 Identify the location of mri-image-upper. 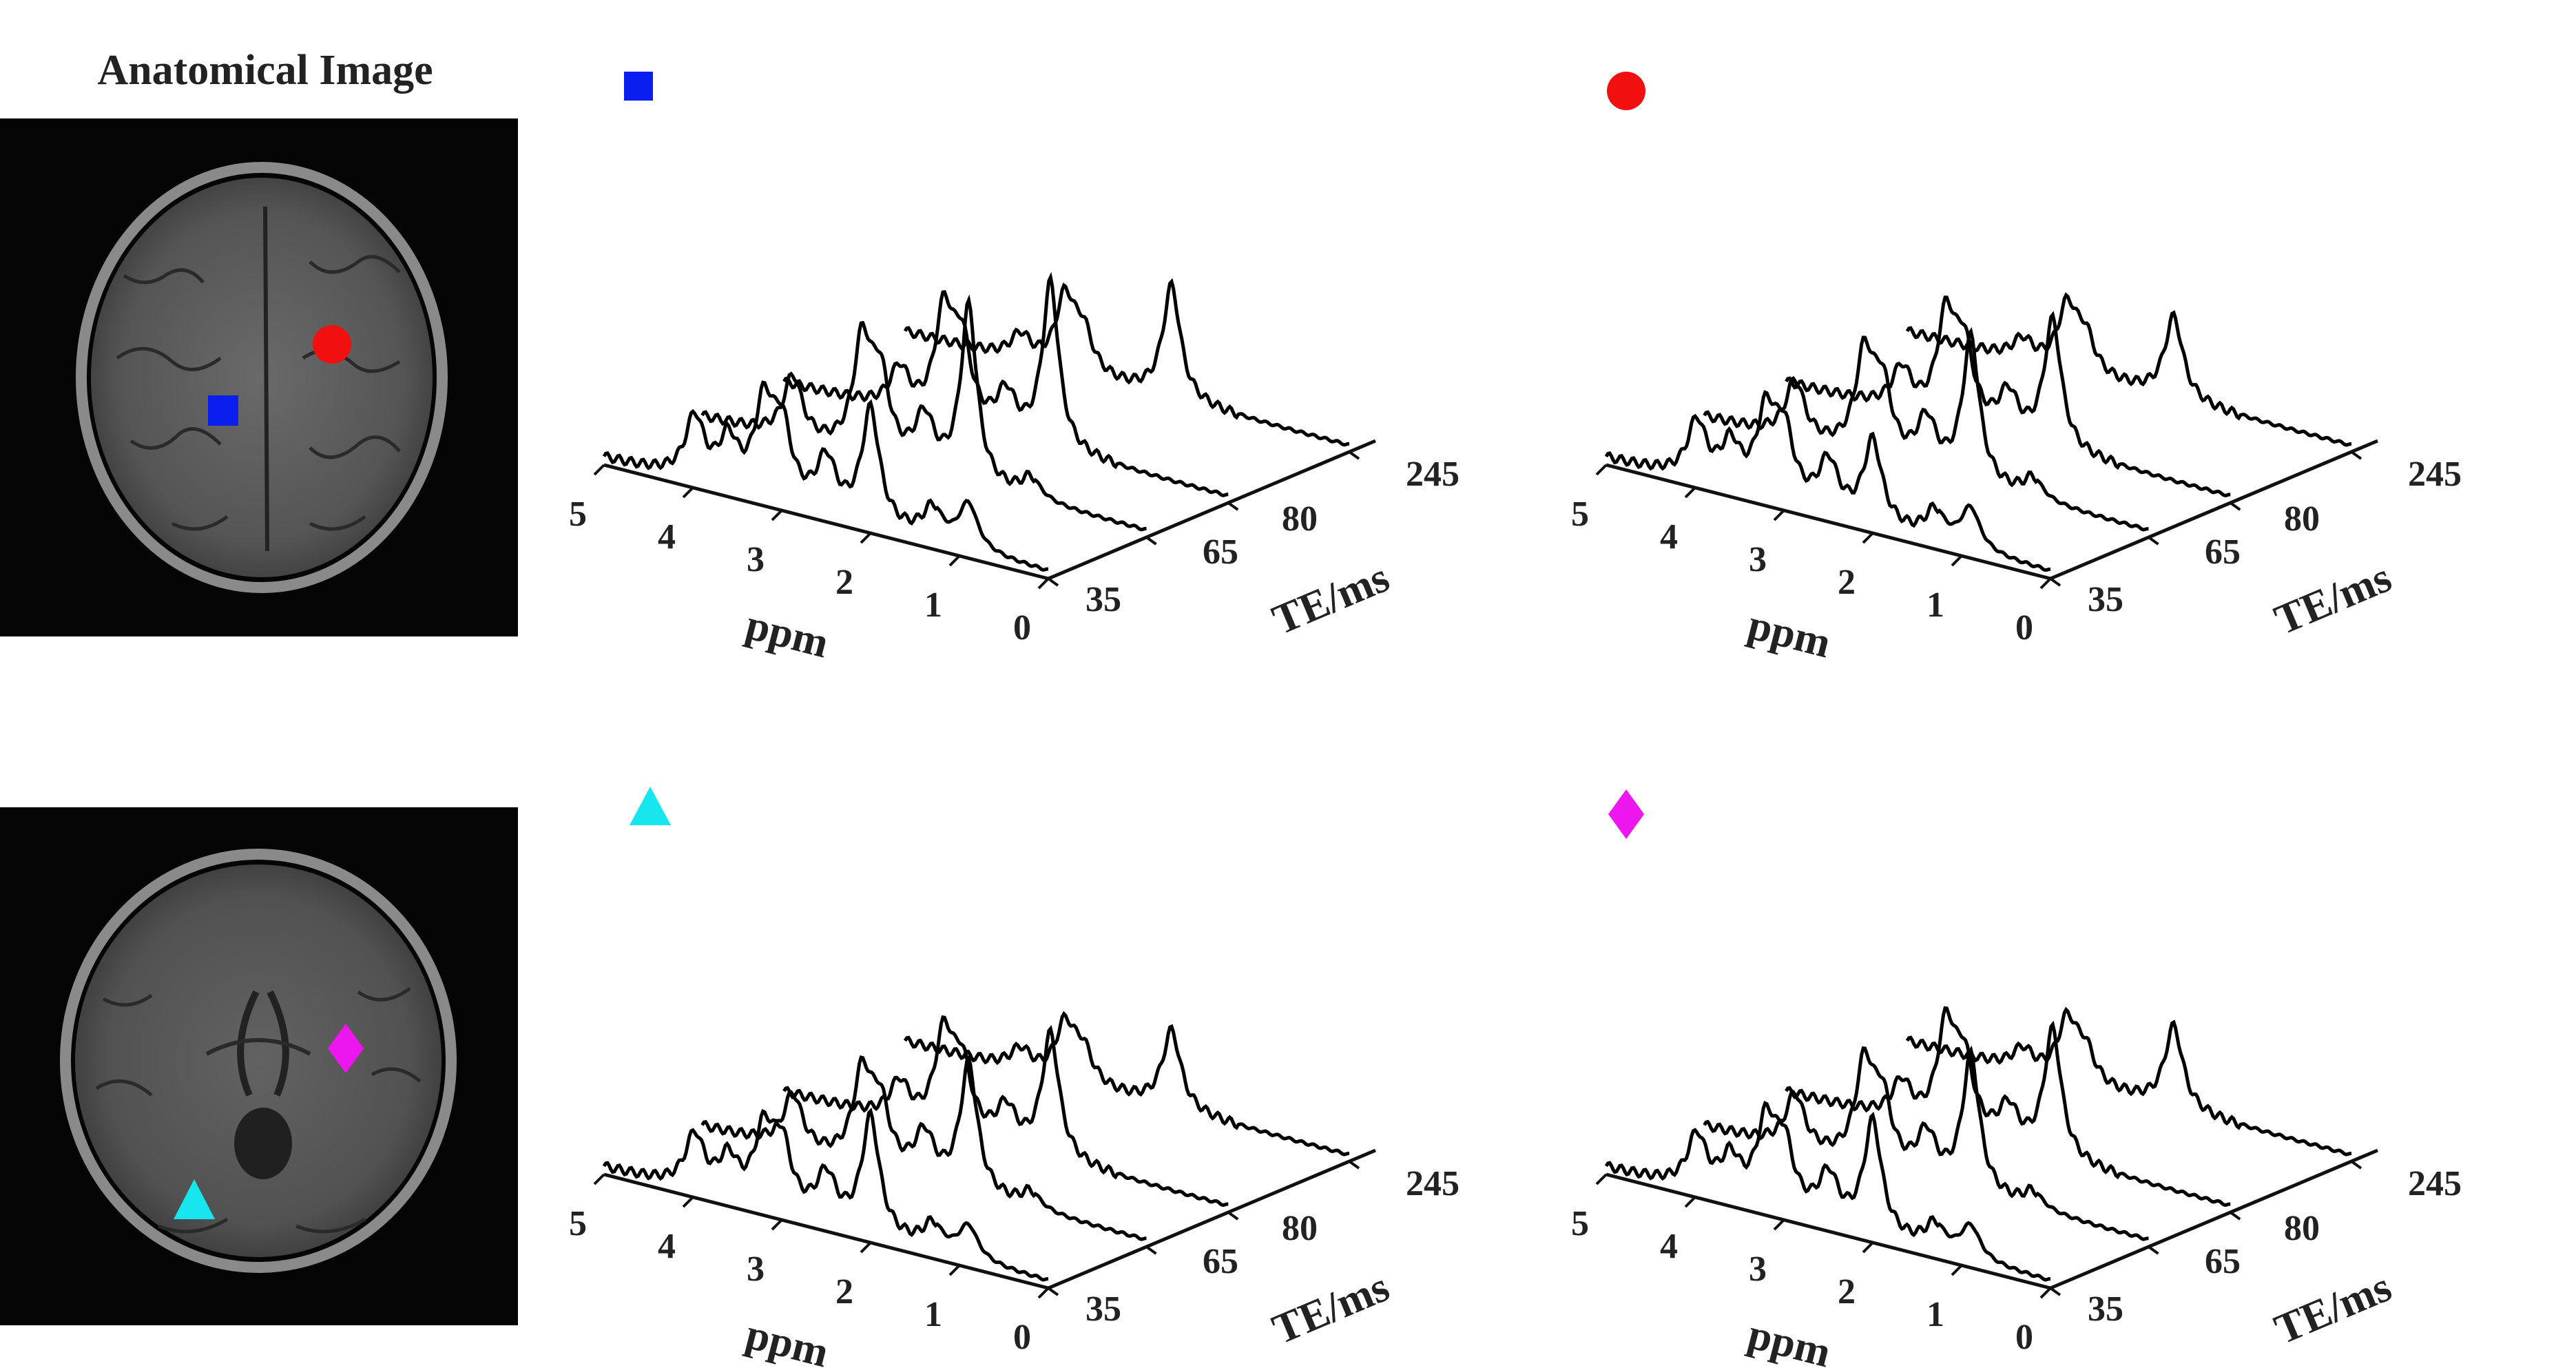
(259, 377).